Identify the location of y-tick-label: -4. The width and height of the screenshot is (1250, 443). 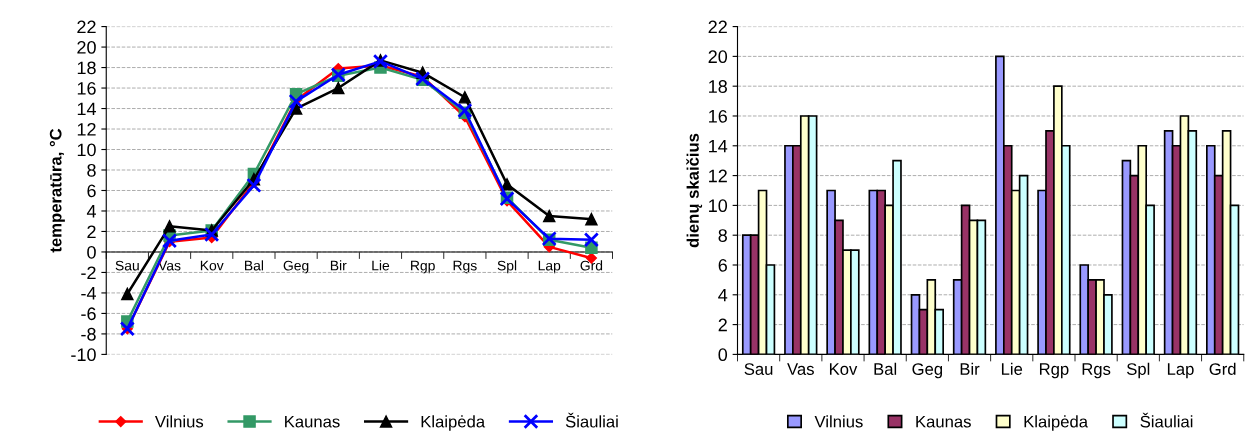
(88, 293).